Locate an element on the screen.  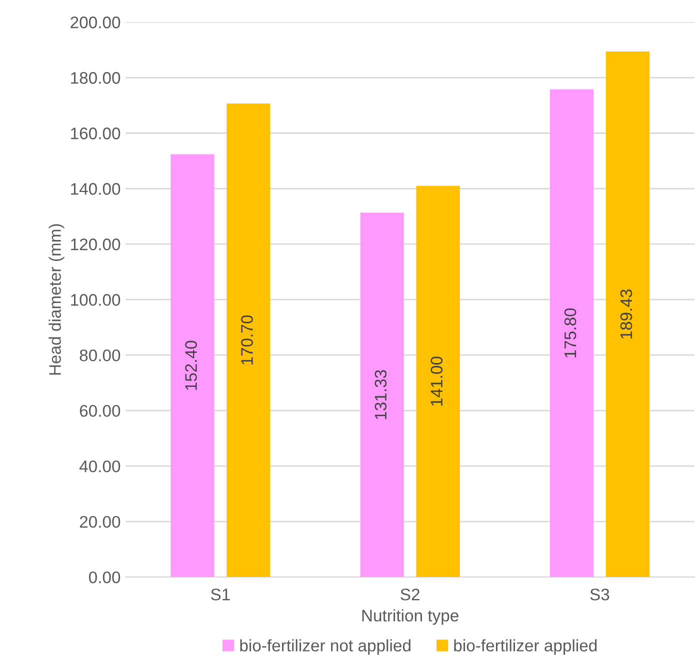
y-axis-title: Head diameter (mm) is located at coordinates (56, 299).